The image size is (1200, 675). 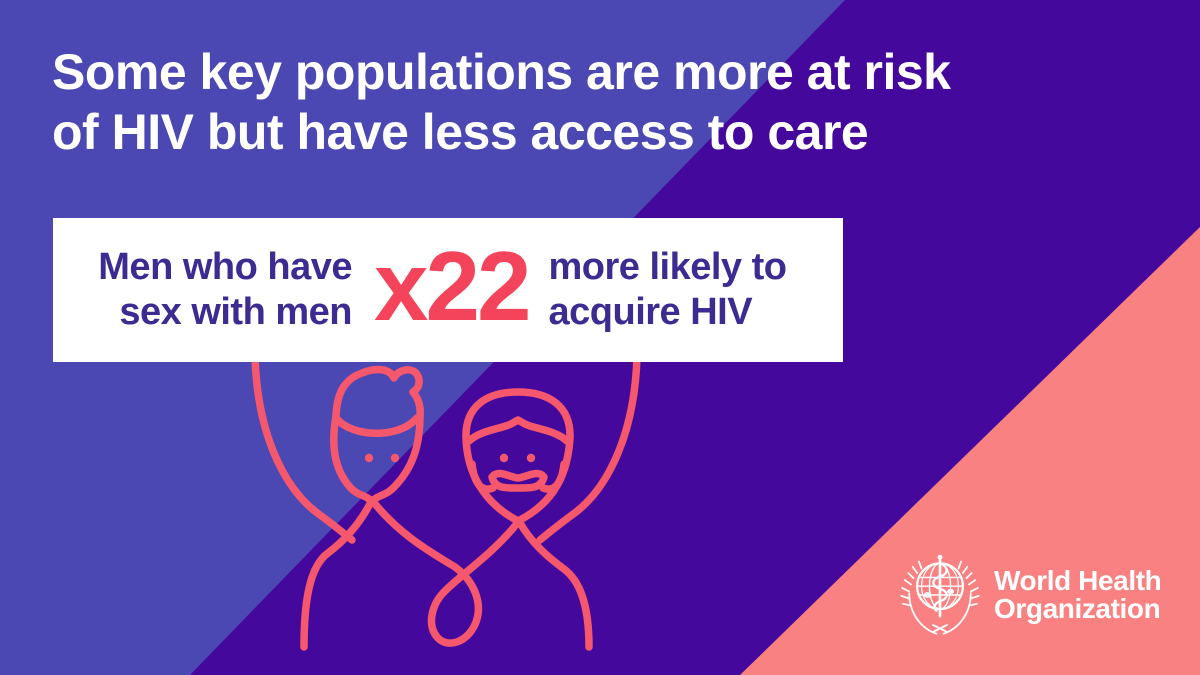 I want to click on right-beard-left, so click(x=482, y=476).